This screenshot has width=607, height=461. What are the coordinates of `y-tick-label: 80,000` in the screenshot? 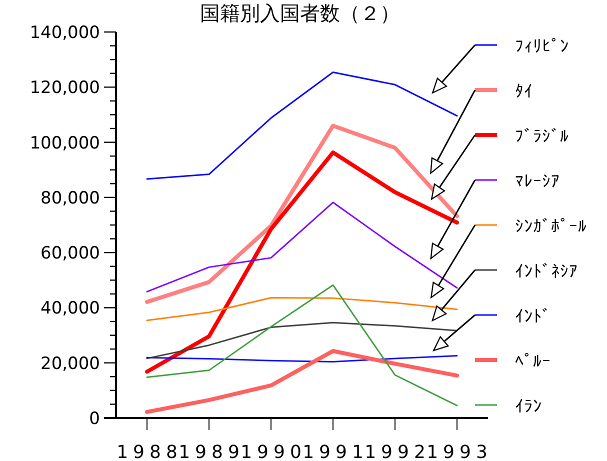 It's located at (70, 198).